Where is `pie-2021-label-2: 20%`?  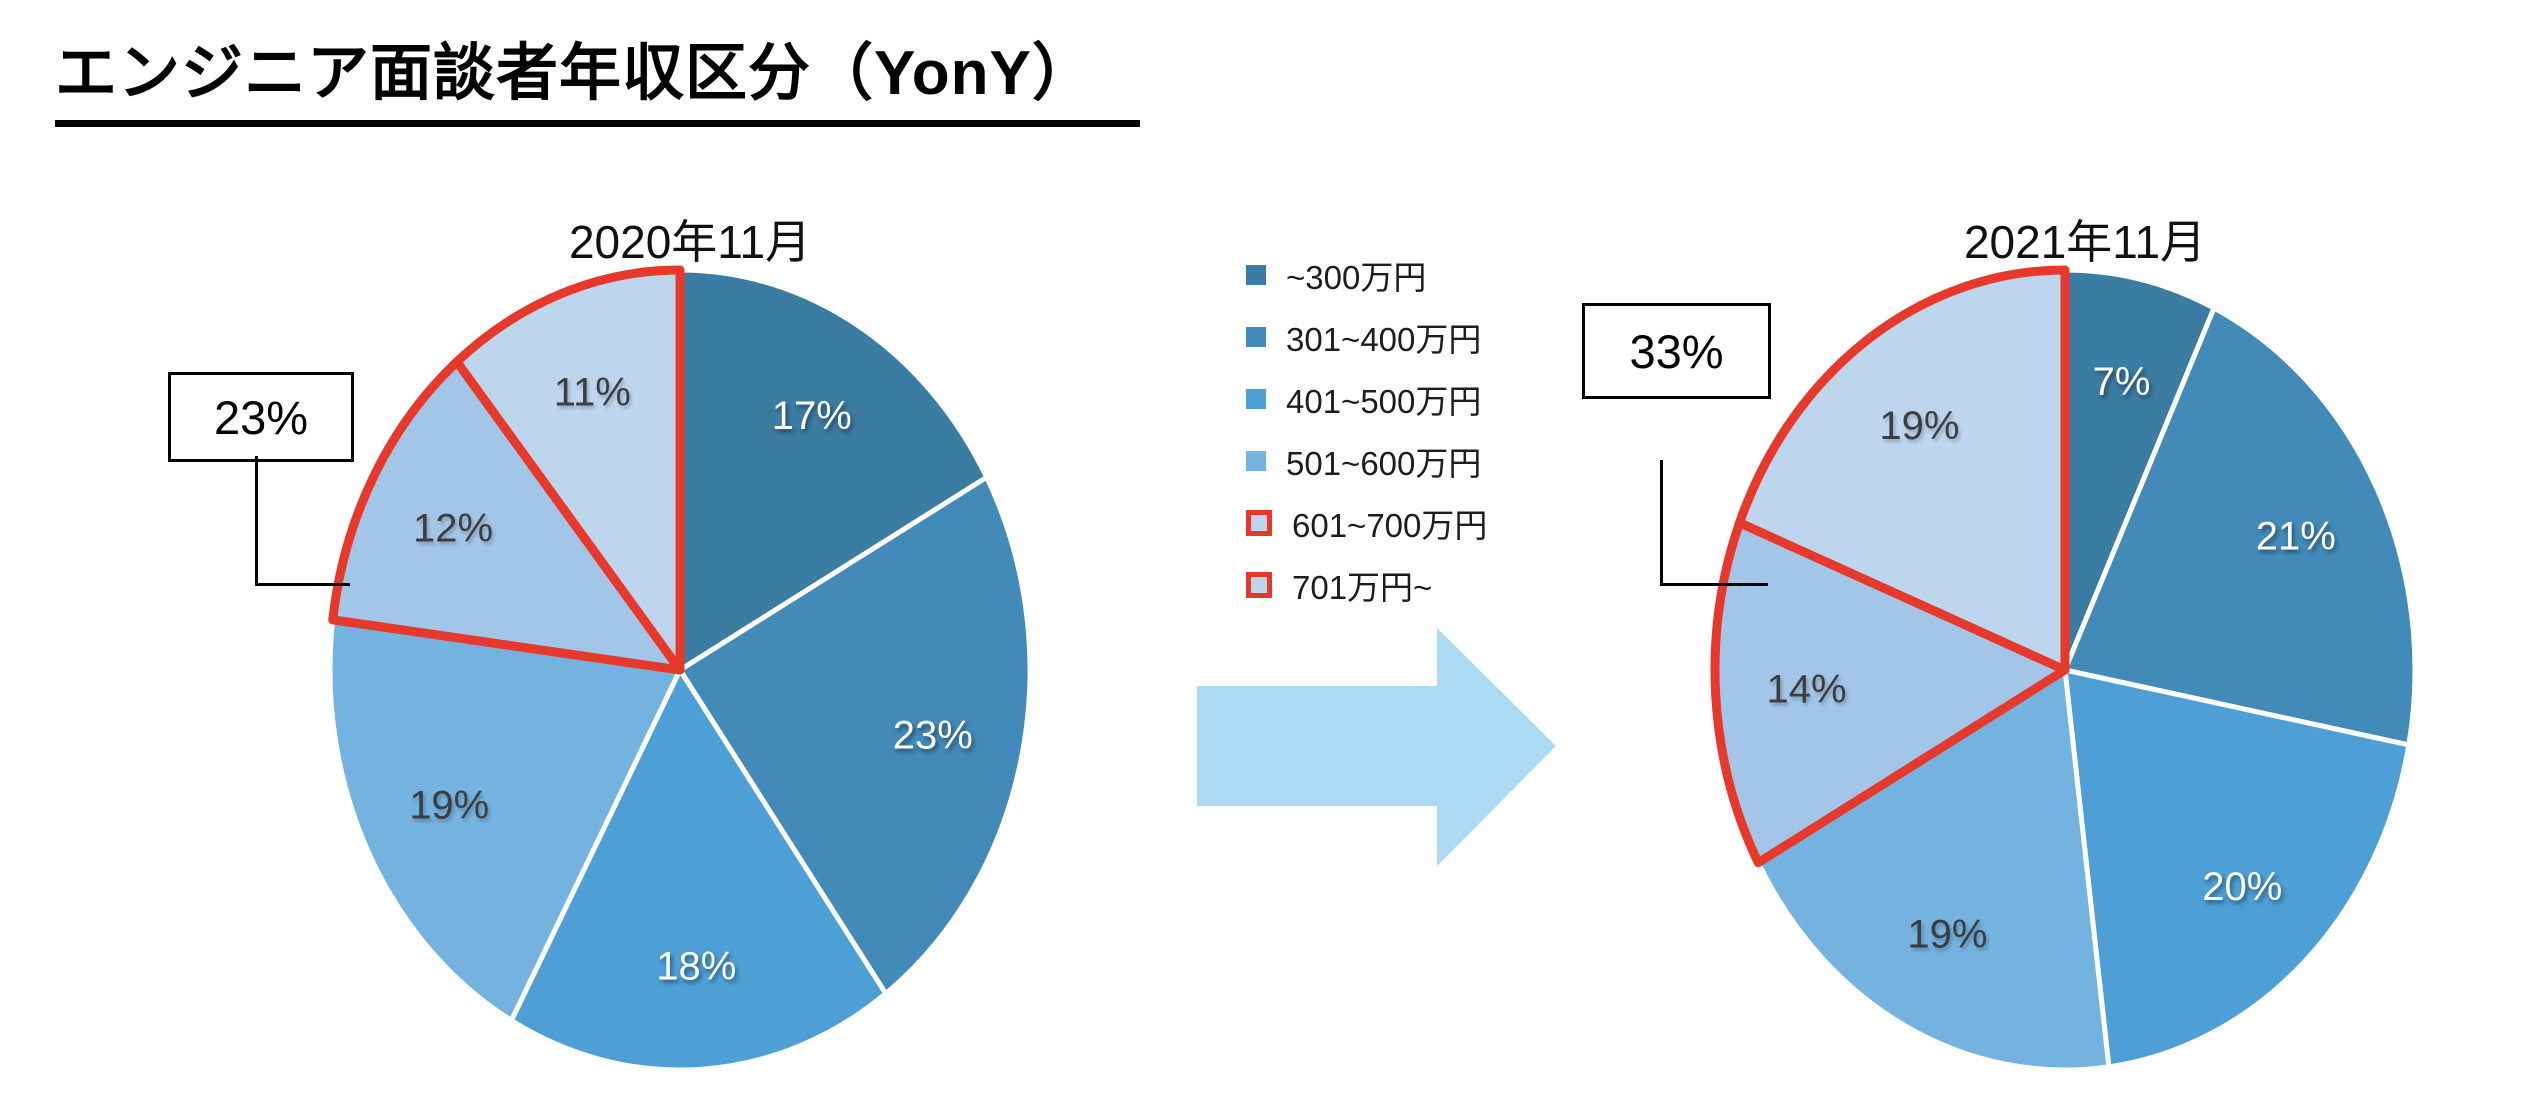 pie-2021-label-2: 20% is located at coordinates (2242, 887).